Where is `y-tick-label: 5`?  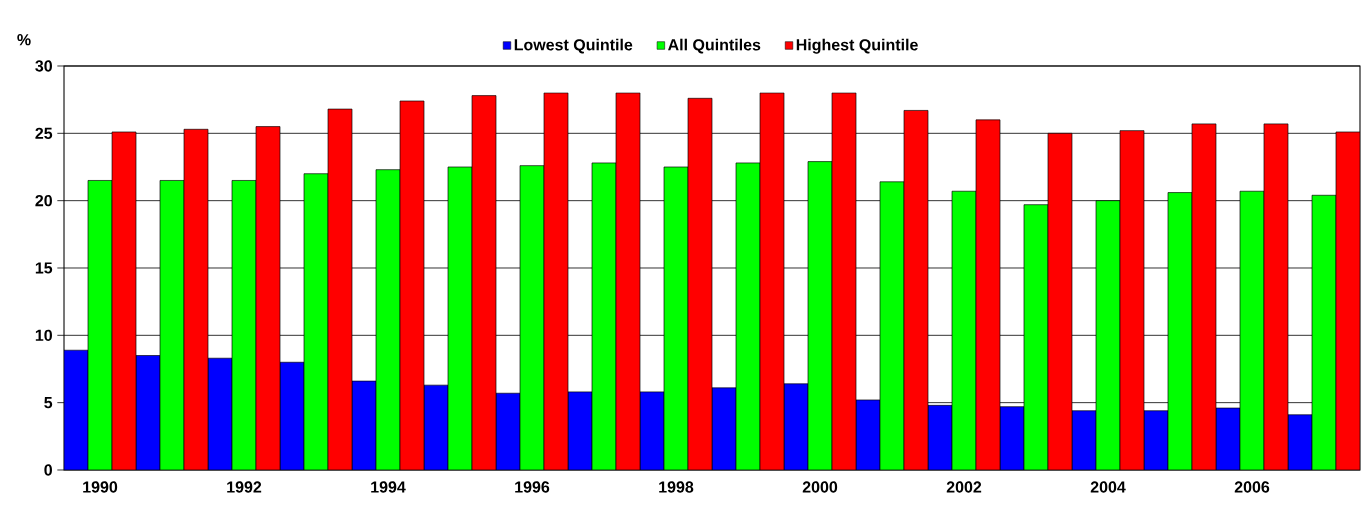 y-tick-label: 5 is located at coordinates (48, 403).